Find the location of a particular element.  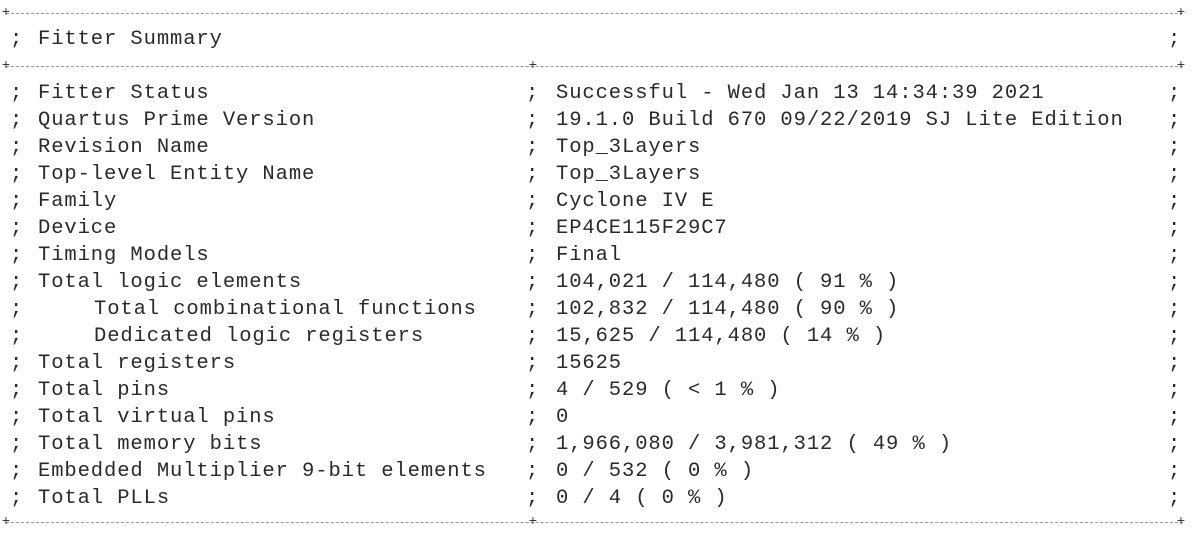

table-row: ; Device; EP4CE115F29C7; is located at coordinates (596, 228).